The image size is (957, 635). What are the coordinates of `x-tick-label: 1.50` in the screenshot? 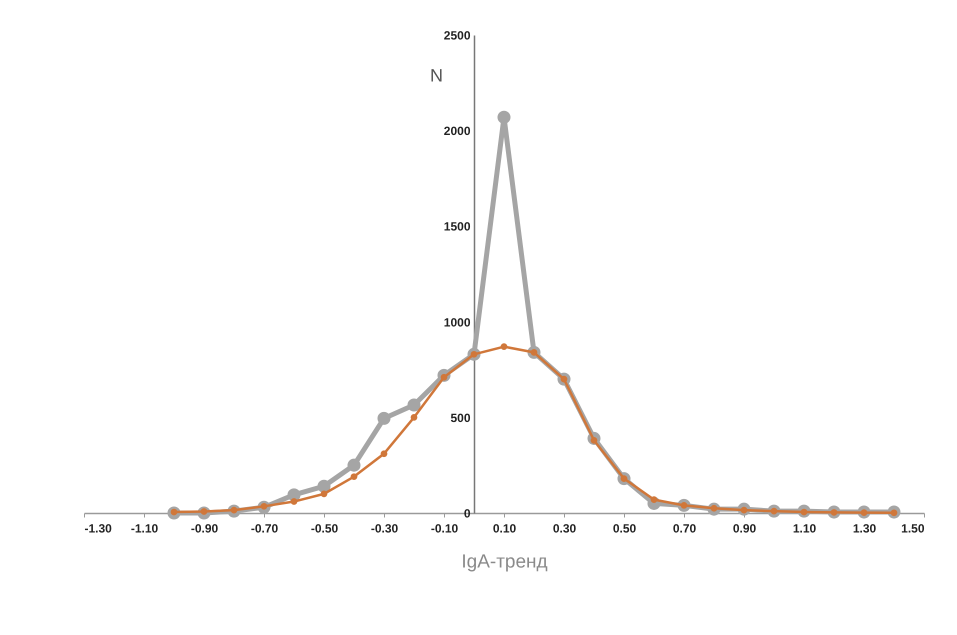 It's located at (913, 529).